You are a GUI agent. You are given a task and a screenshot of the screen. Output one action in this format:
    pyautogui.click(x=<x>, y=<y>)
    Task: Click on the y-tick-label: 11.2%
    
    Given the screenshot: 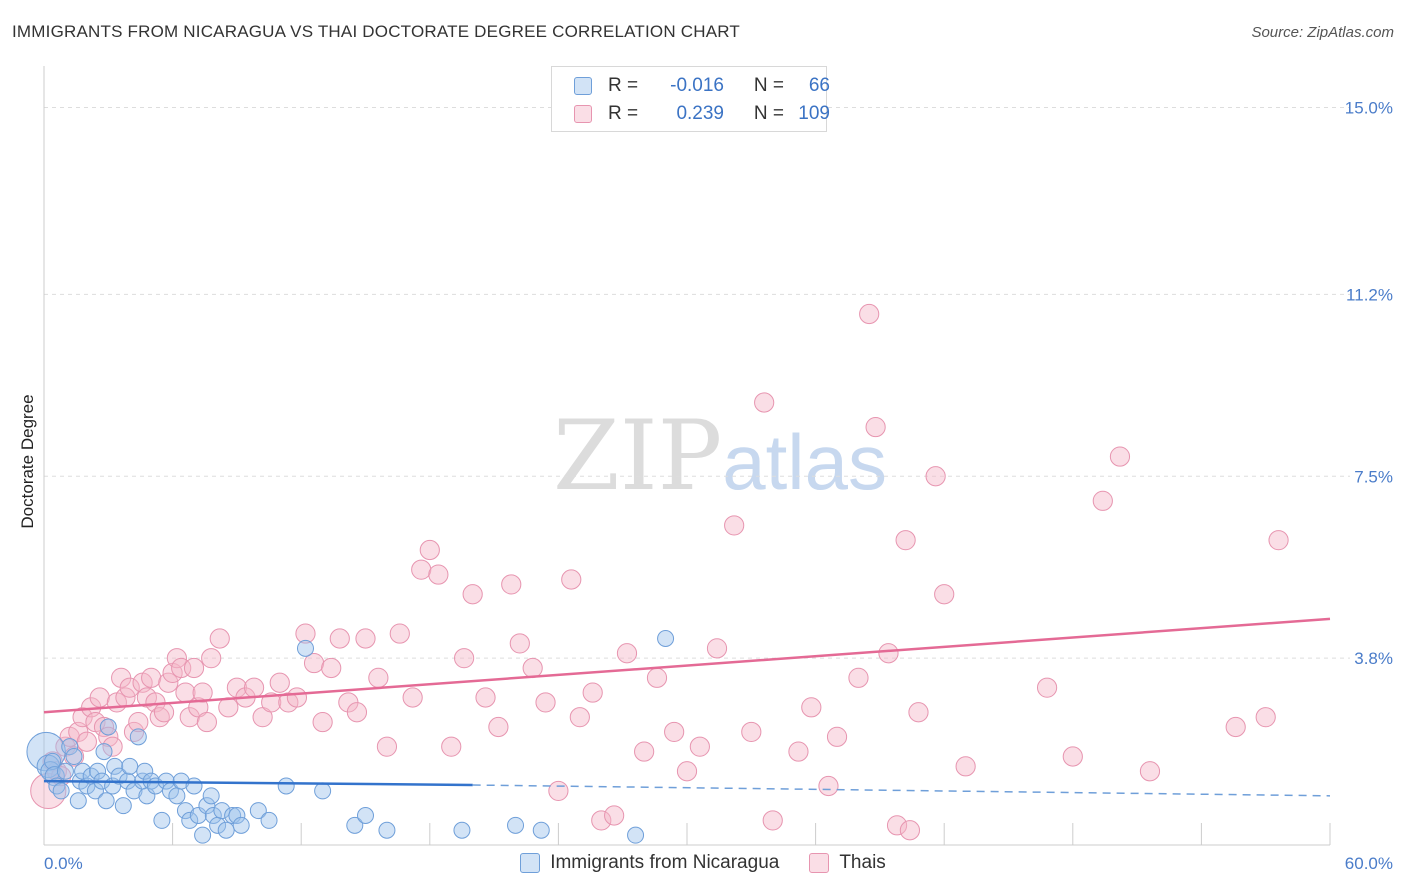 What is the action you would take?
    pyautogui.click(x=1369, y=294)
    